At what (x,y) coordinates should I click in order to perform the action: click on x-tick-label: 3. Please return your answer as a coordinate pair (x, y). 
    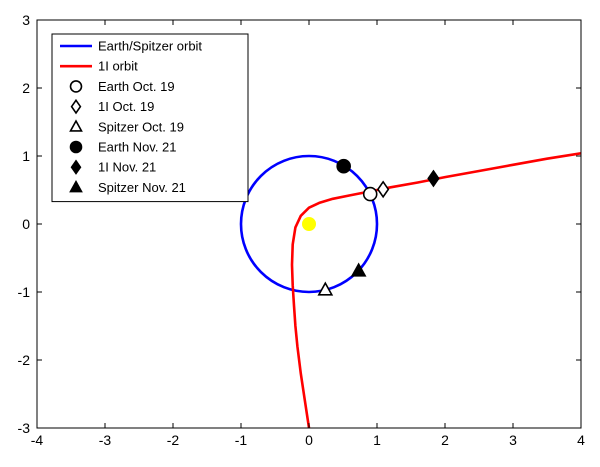
    Looking at the image, I should click on (513, 440).